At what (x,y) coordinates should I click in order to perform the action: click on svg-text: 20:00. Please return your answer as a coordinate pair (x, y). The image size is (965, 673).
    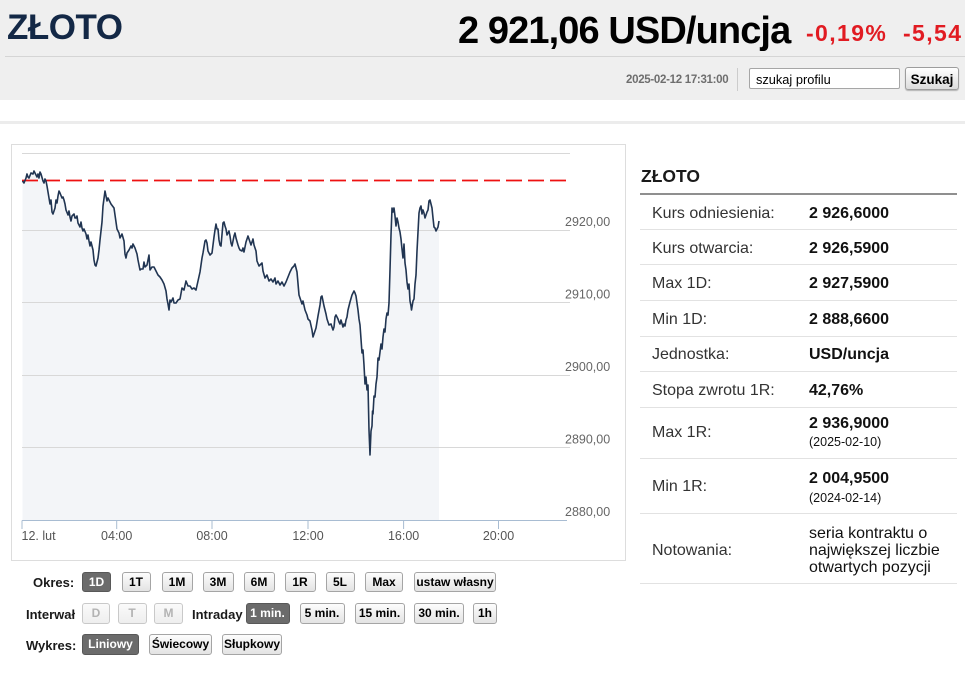
    Looking at the image, I should click on (498, 536).